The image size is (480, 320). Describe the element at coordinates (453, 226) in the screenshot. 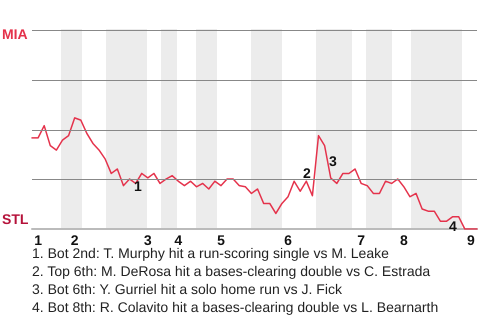

I see `annotation: 4` at that location.